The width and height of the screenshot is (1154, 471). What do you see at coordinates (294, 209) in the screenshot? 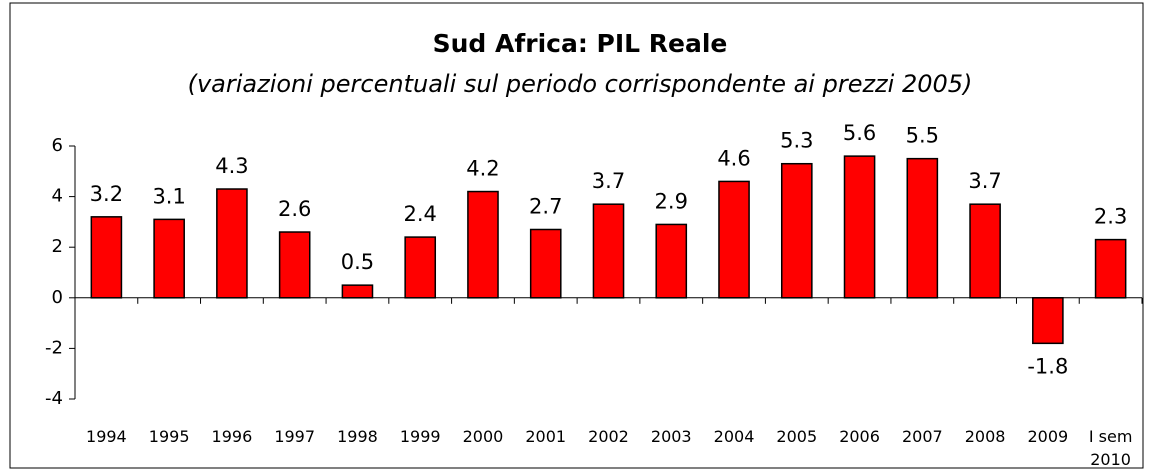
I see `value-label: 2.6` at bounding box center [294, 209].